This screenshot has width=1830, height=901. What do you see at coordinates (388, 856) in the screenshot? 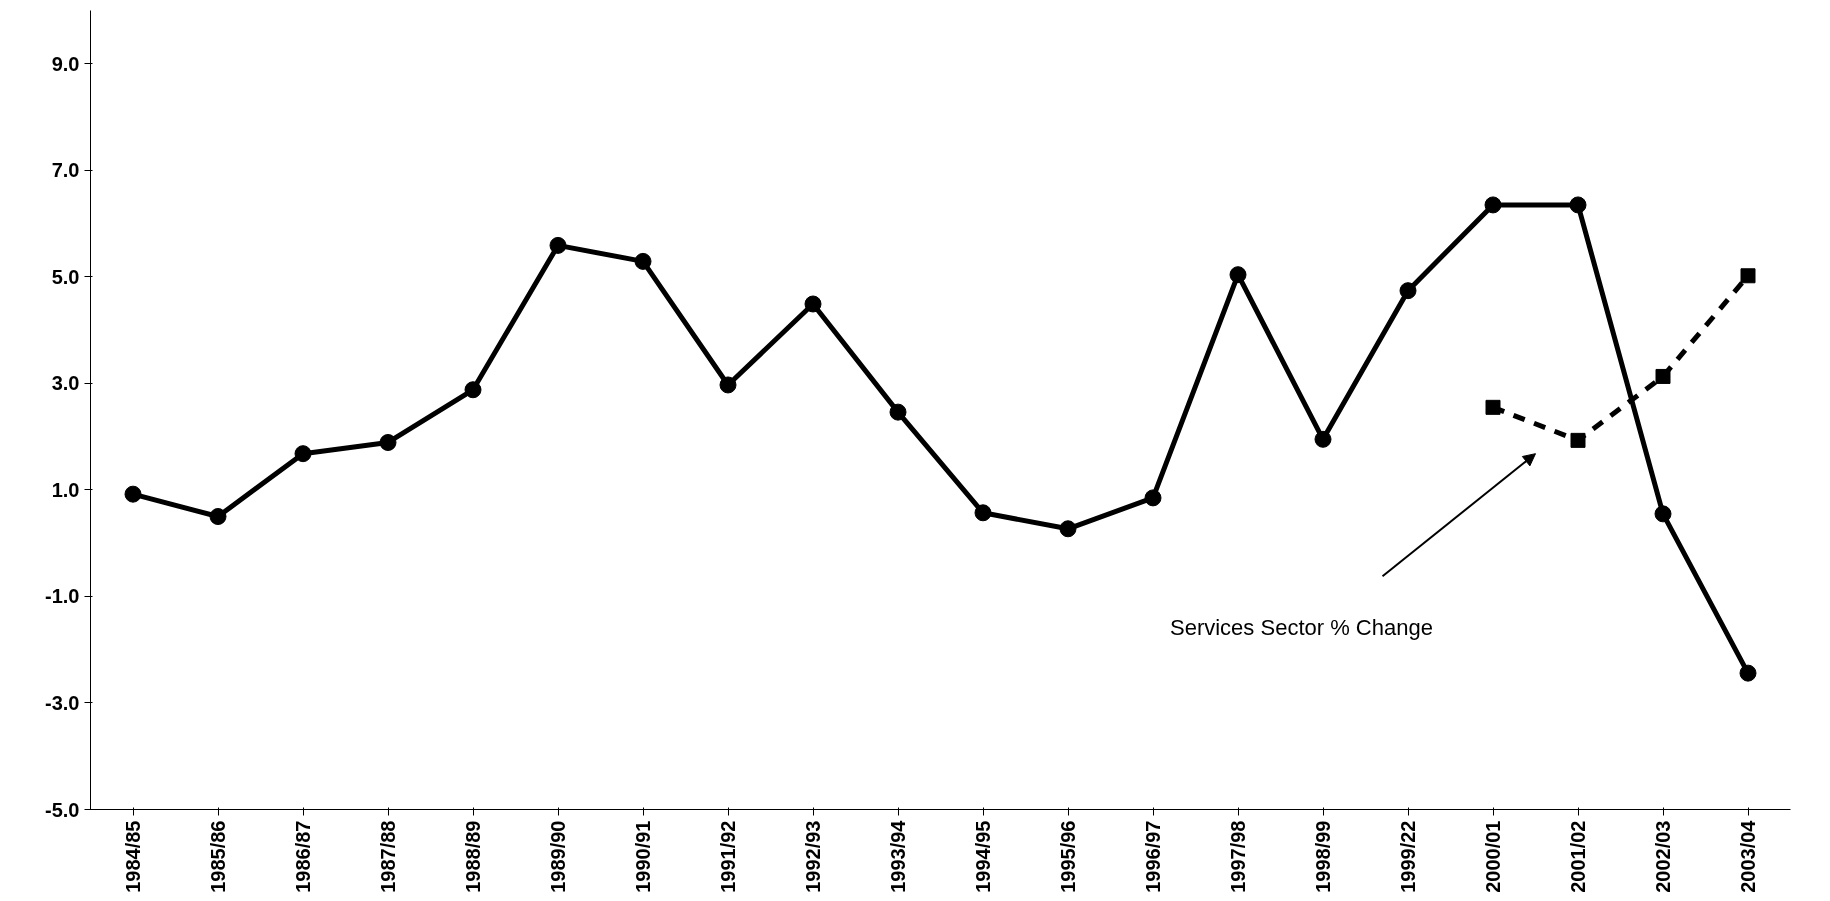
I see `x-tick-label: 1987/88` at bounding box center [388, 856].